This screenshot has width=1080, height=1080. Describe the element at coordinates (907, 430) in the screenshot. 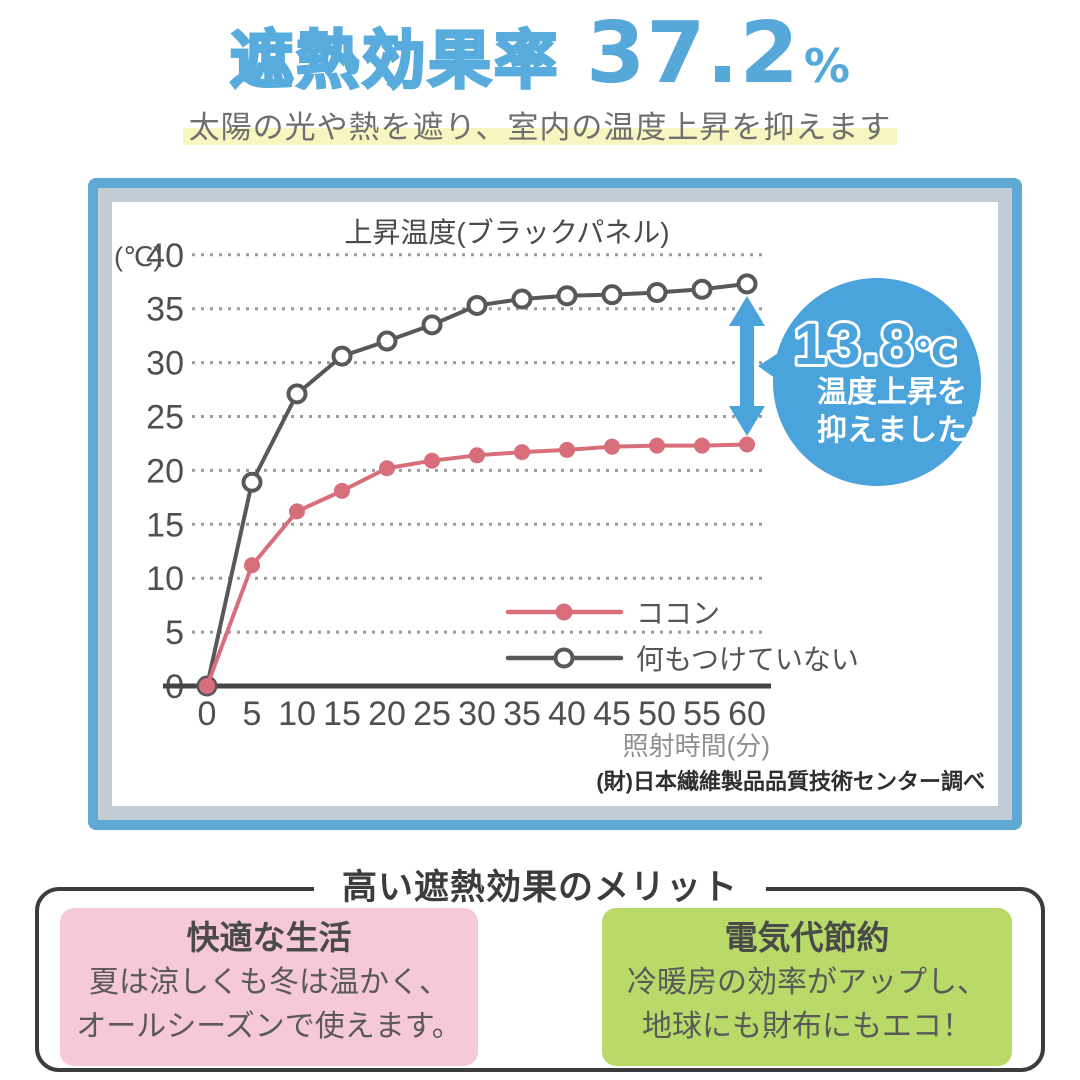

I see `bubble-line2: 抑えました！` at that location.